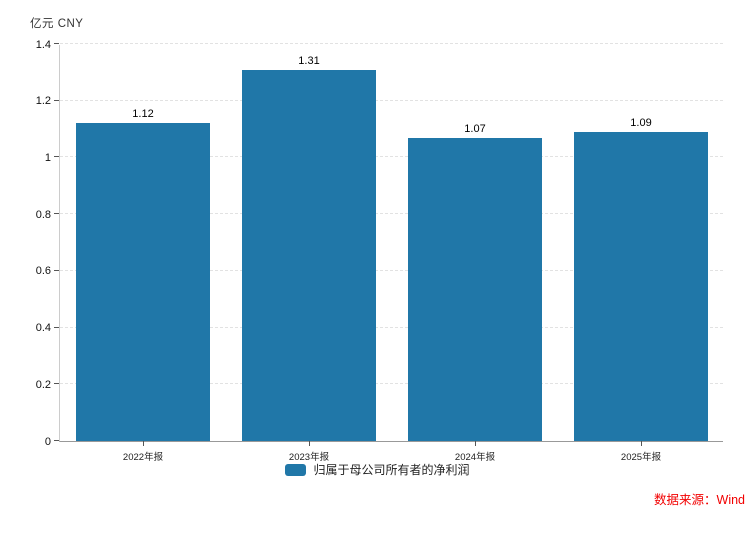 The width and height of the screenshot is (755, 534). What do you see at coordinates (143, 457) in the screenshot?
I see `x-axis-tick-label: 2022年报` at bounding box center [143, 457].